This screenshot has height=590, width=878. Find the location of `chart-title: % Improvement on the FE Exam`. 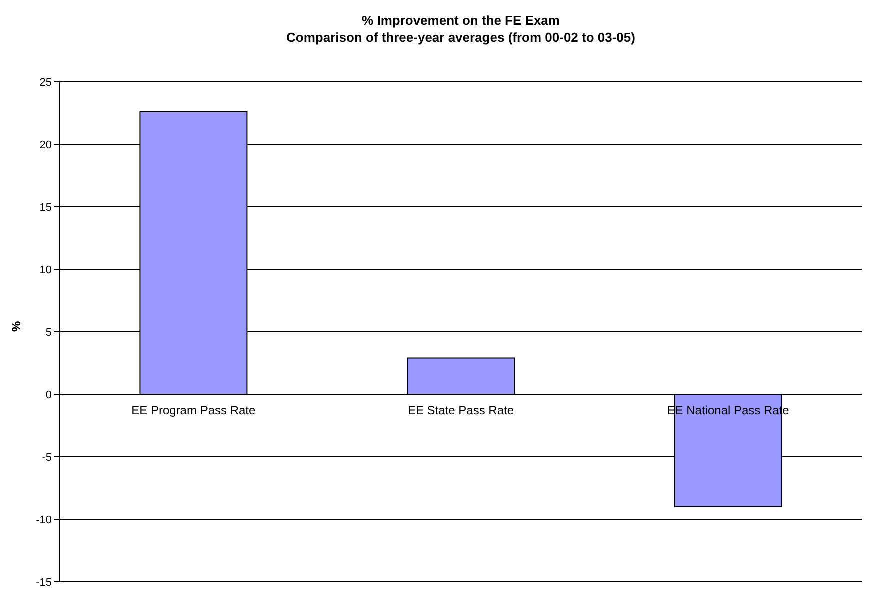

chart-title: % Improvement on the FE Exam is located at coordinates (461, 20).